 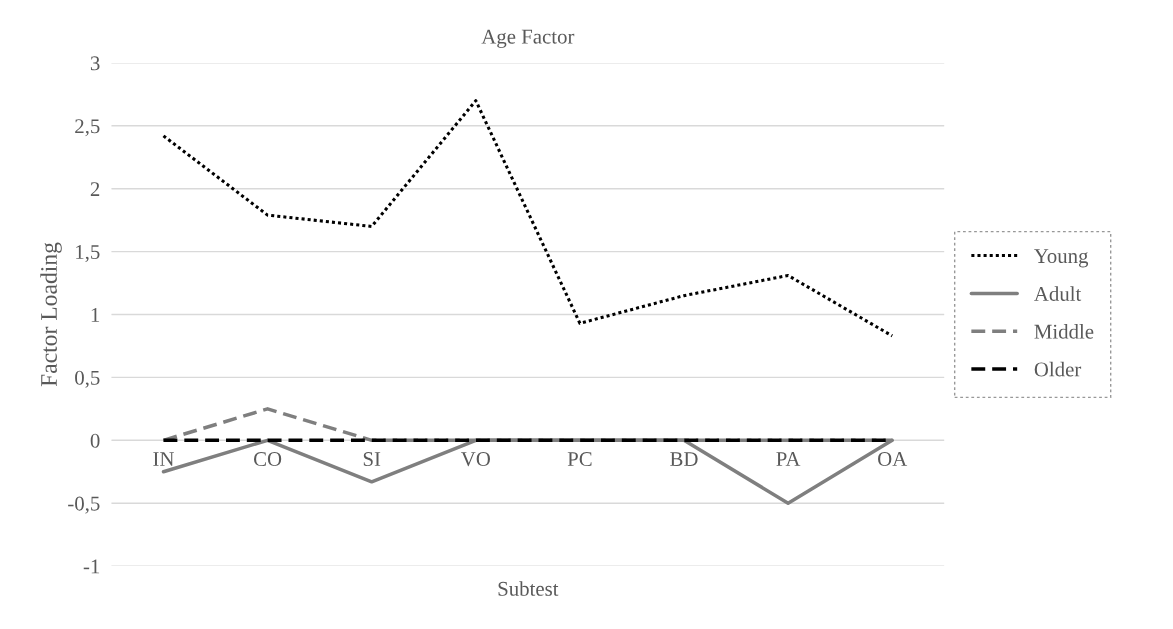 I want to click on y-tick-label: 2, so click(x=95, y=189).